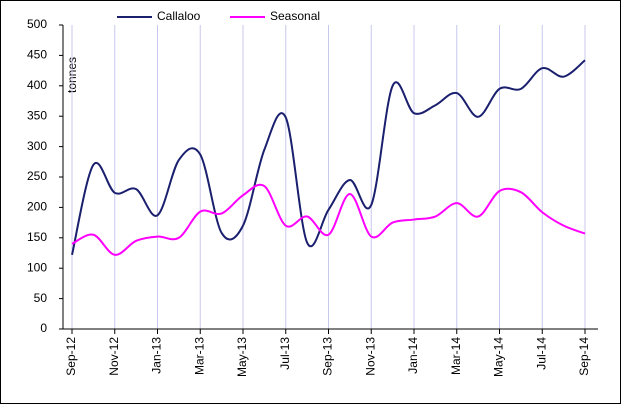 Image resolution: width=621 pixels, height=404 pixels. I want to click on y-tick-label: 100, so click(37, 267).